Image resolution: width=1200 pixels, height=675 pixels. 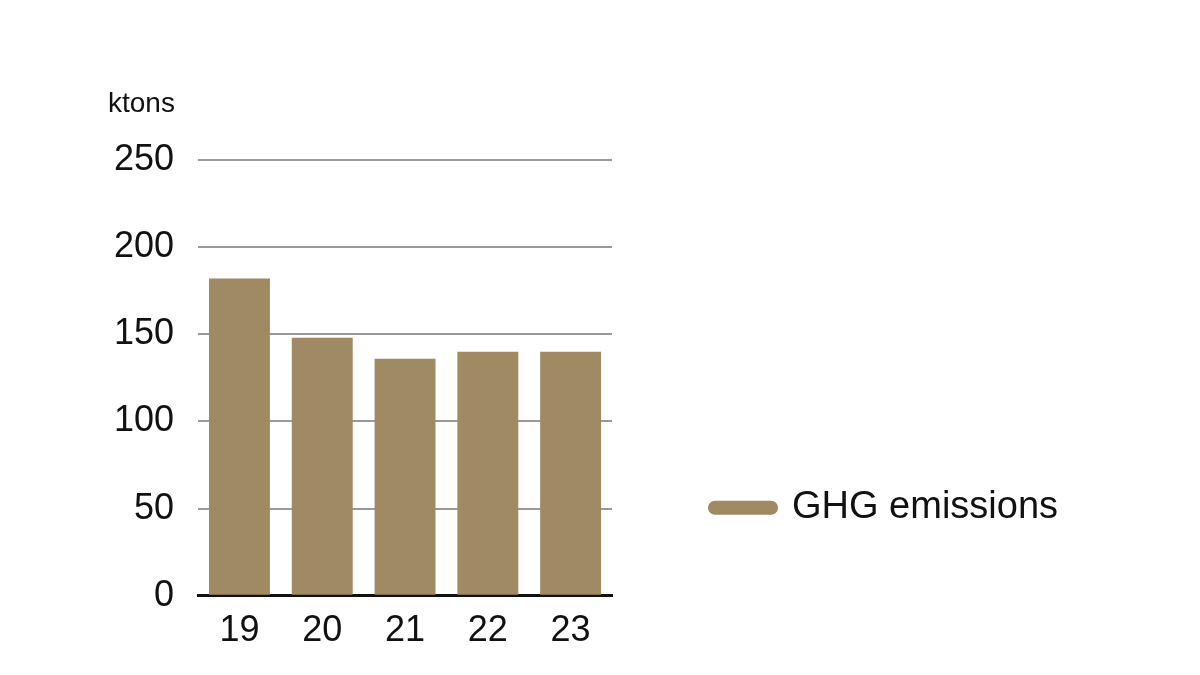 What do you see at coordinates (144, 157) in the screenshot?
I see `y-tick-label: 250` at bounding box center [144, 157].